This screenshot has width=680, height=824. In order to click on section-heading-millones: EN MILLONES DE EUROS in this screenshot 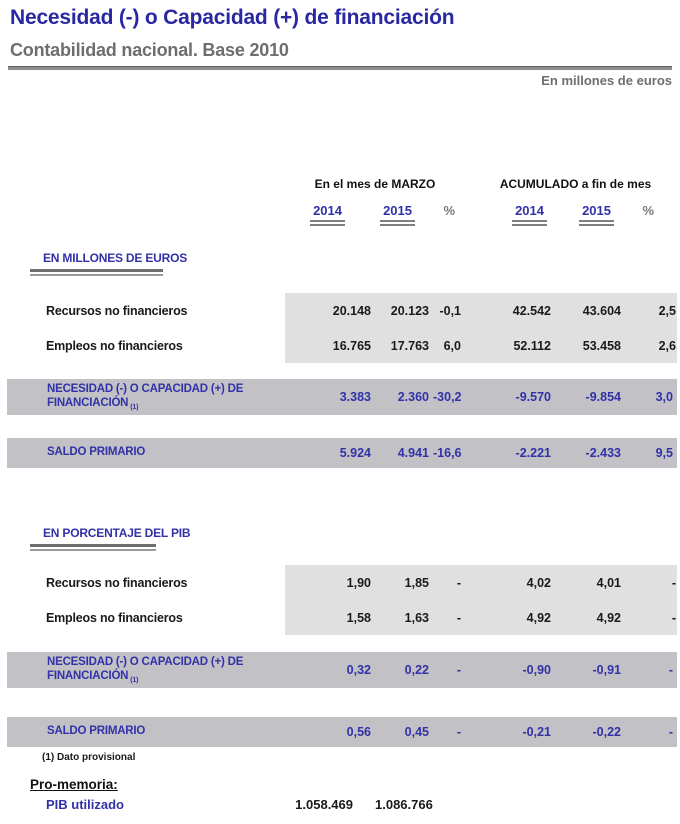, I will do `click(115, 258)`.